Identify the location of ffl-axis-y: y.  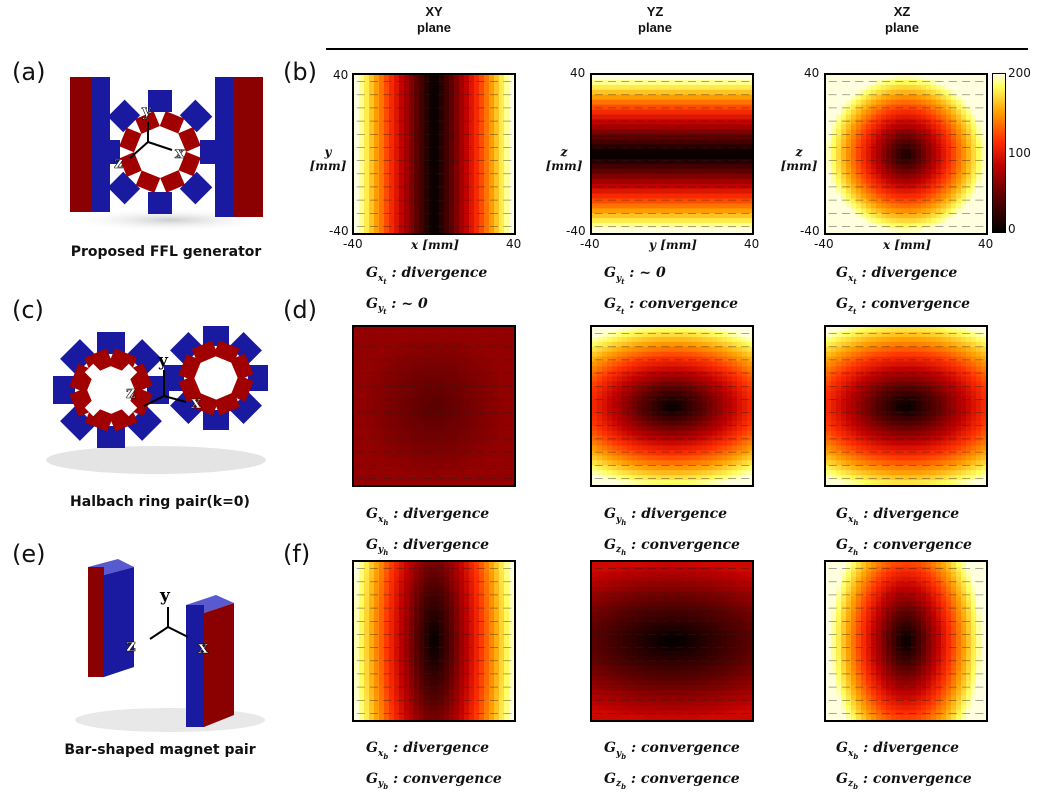
(146, 110).